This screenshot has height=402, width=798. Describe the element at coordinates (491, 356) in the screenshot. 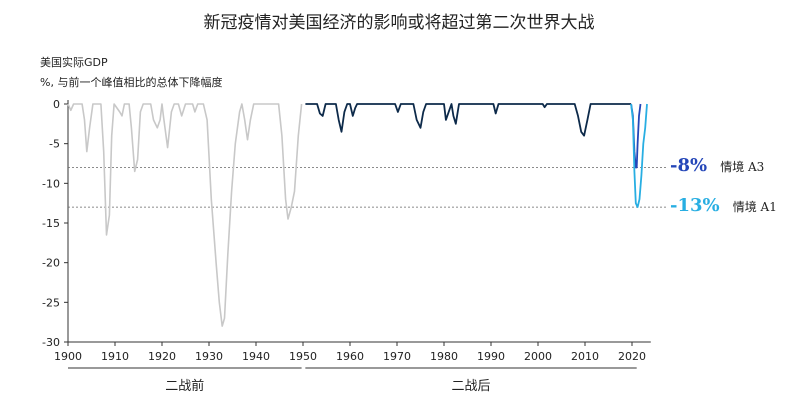

I see `x-tick-label: 1990` at that location.